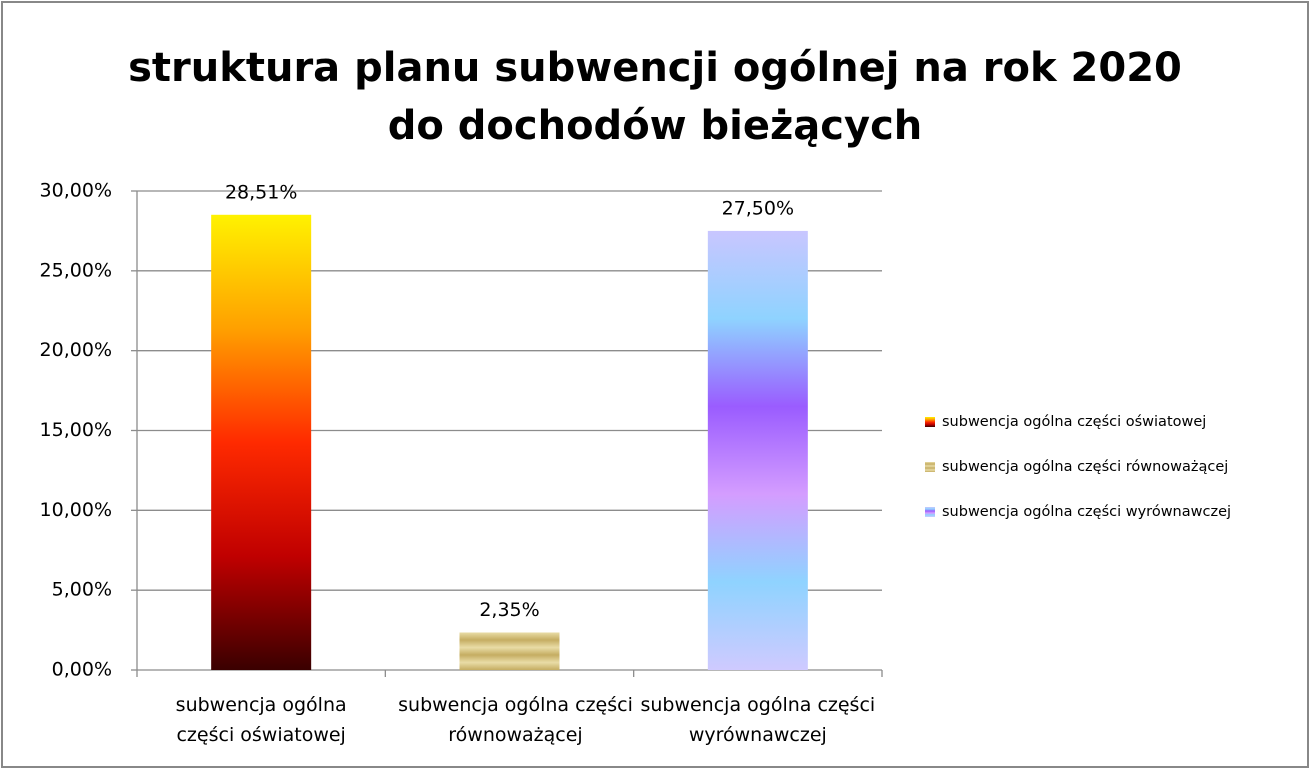 This screenshot has width=1310, height=769. What do you see at coordinates (655, 126) in the screenshot?
I see `chart-subtitle: do dochodów bieżących` at bounding box center [655, 126].